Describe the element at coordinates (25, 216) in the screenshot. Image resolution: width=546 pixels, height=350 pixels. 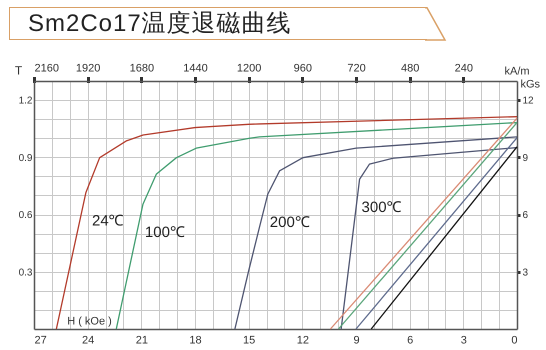
I see `y-tick-label: 0.6` at that location.